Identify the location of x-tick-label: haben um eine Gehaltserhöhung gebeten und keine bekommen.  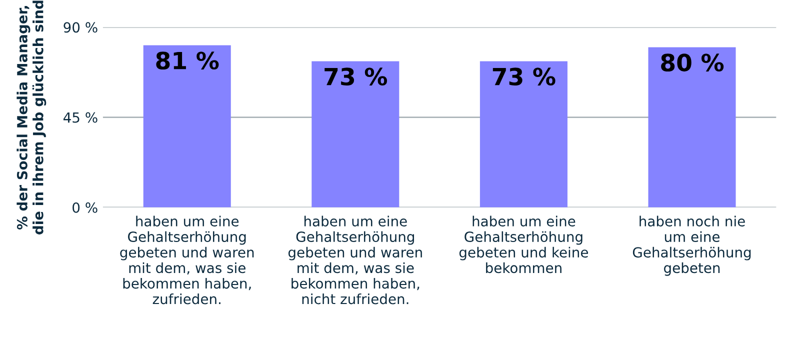
(523, 245).